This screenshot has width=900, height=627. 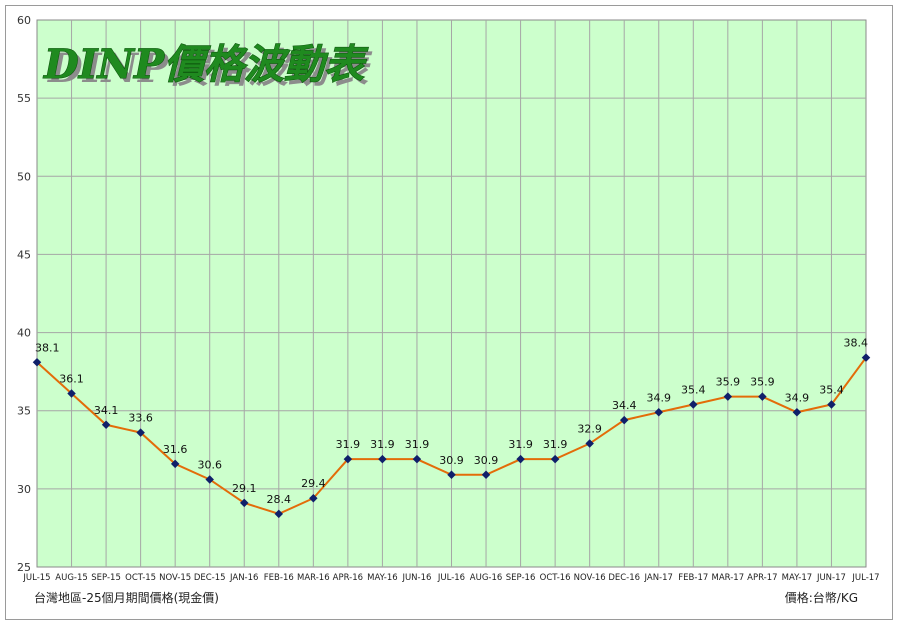 I want to click on x-tick-label: JUN-17, so click(x=831, y=578).